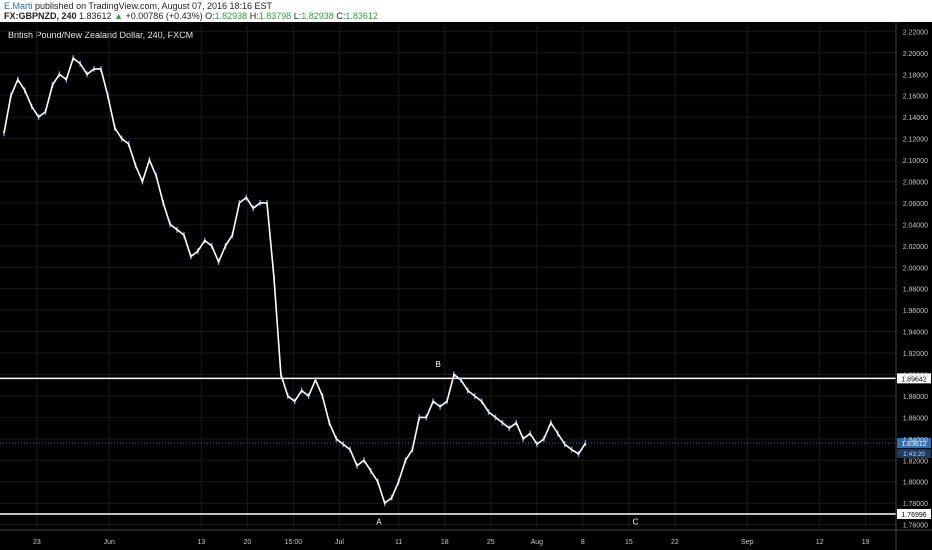  Describe the element at coordinates (40, 16) in the screenshot. I see `symbol-label: FX:GBPNZD, 240` at that location.